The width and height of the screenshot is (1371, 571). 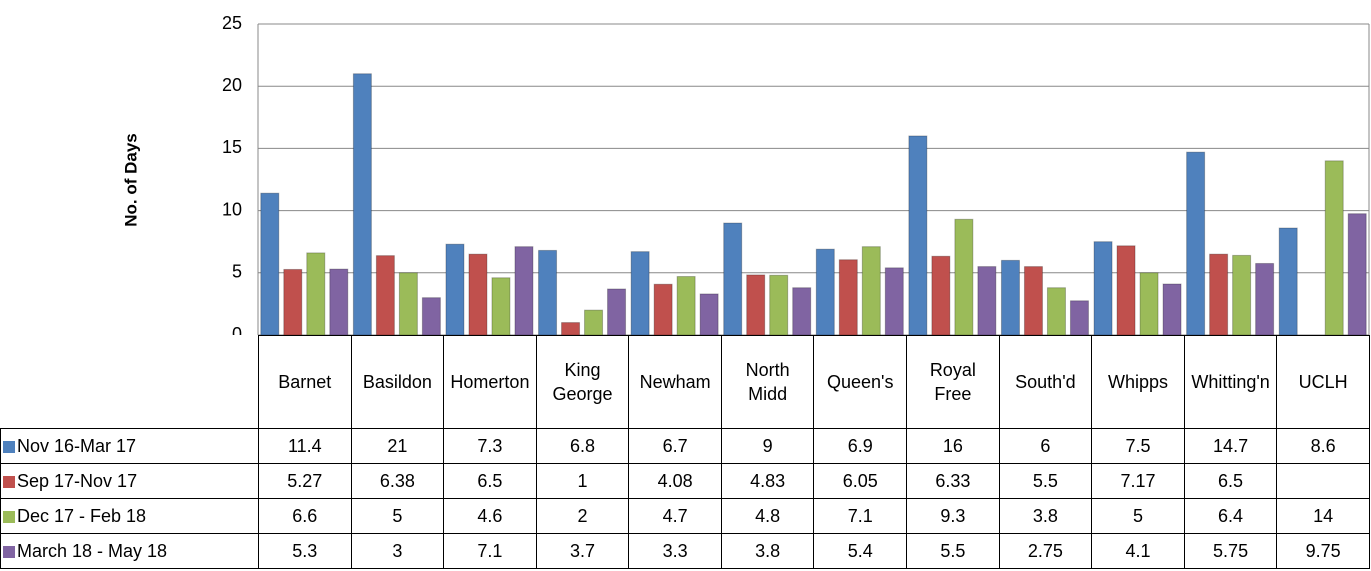 What do you see at coordinates (860, 551) in the screenshot?
I see `data-cell: 5.4` at bounding box center [860, 551].